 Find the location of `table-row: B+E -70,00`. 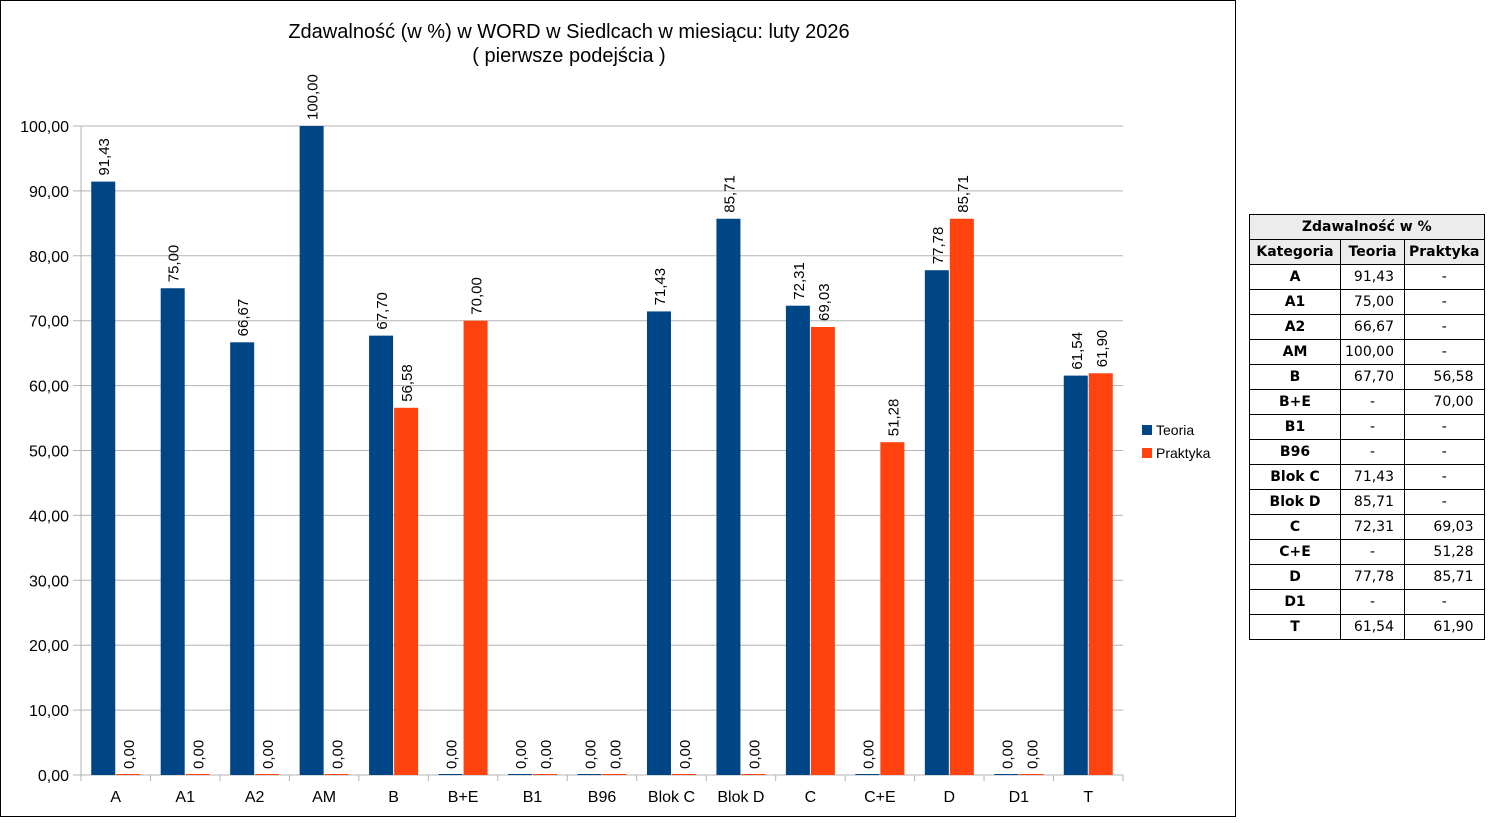

table-row: B+E -70,00 is located at coordinates (1367, 402).